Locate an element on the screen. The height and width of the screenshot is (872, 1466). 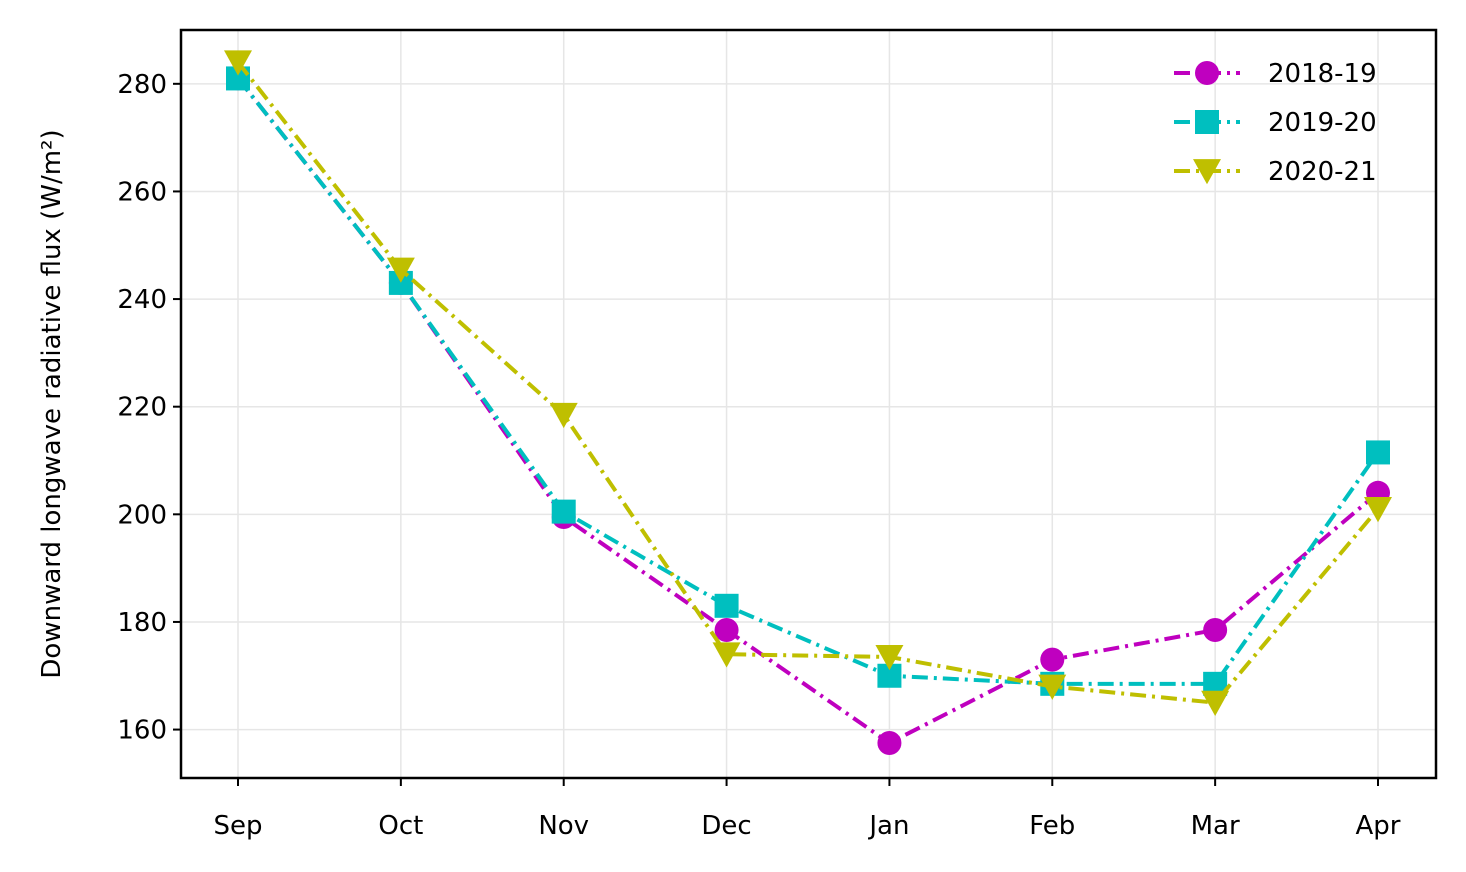
legend-item: 2018-19 is located at coordinates (1275, 74).